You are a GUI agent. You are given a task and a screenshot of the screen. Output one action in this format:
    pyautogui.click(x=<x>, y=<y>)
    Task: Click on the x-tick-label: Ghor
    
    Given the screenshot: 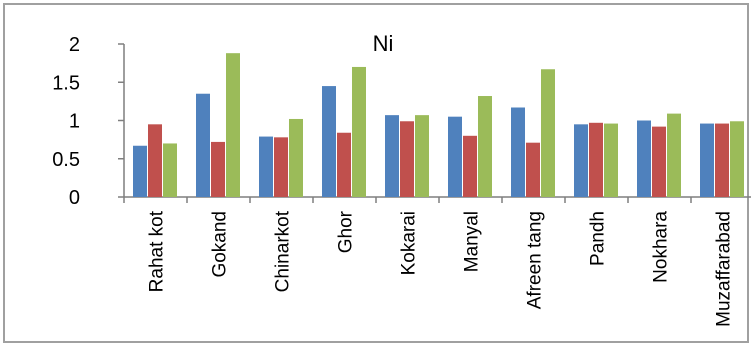 What is the action you would take?
    pyautogui.click(x=346, y=231)
    